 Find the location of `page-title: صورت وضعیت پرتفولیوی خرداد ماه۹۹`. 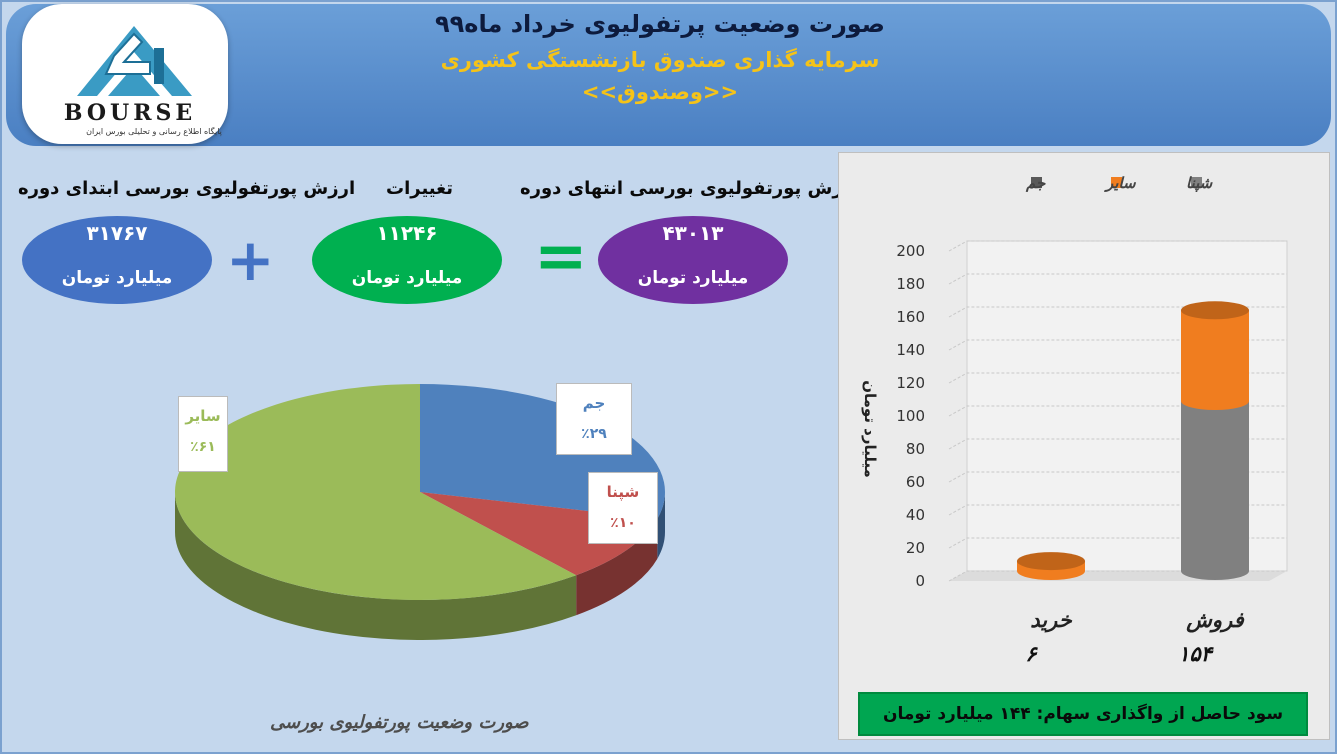

page-title: صورت وضعیت پرتفولیوی خرداد ماه۹۹ is located at coordinates (660, 24).